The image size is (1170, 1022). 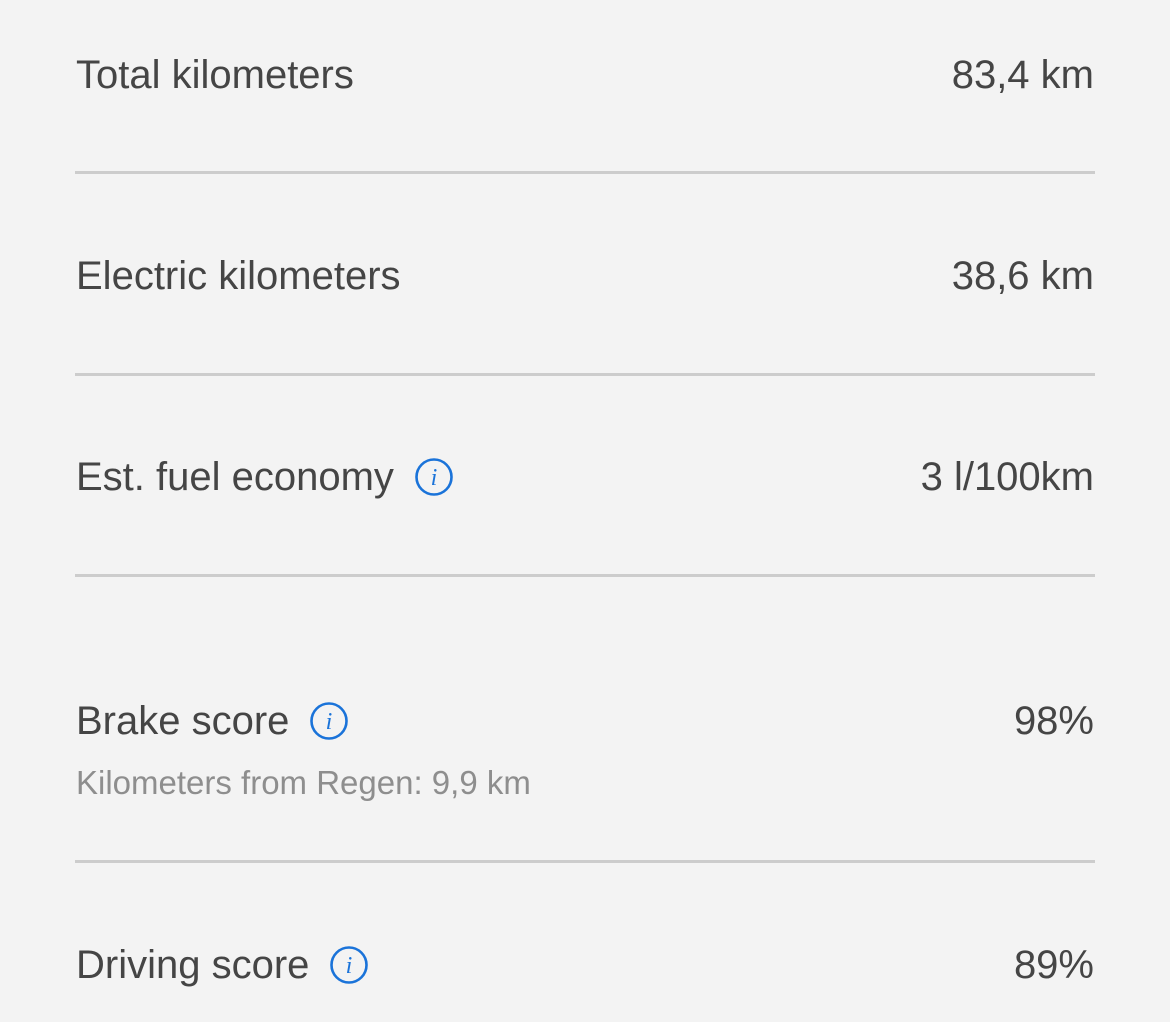 I want to click on stat-label: Brake score, so click(x=183, y=721).